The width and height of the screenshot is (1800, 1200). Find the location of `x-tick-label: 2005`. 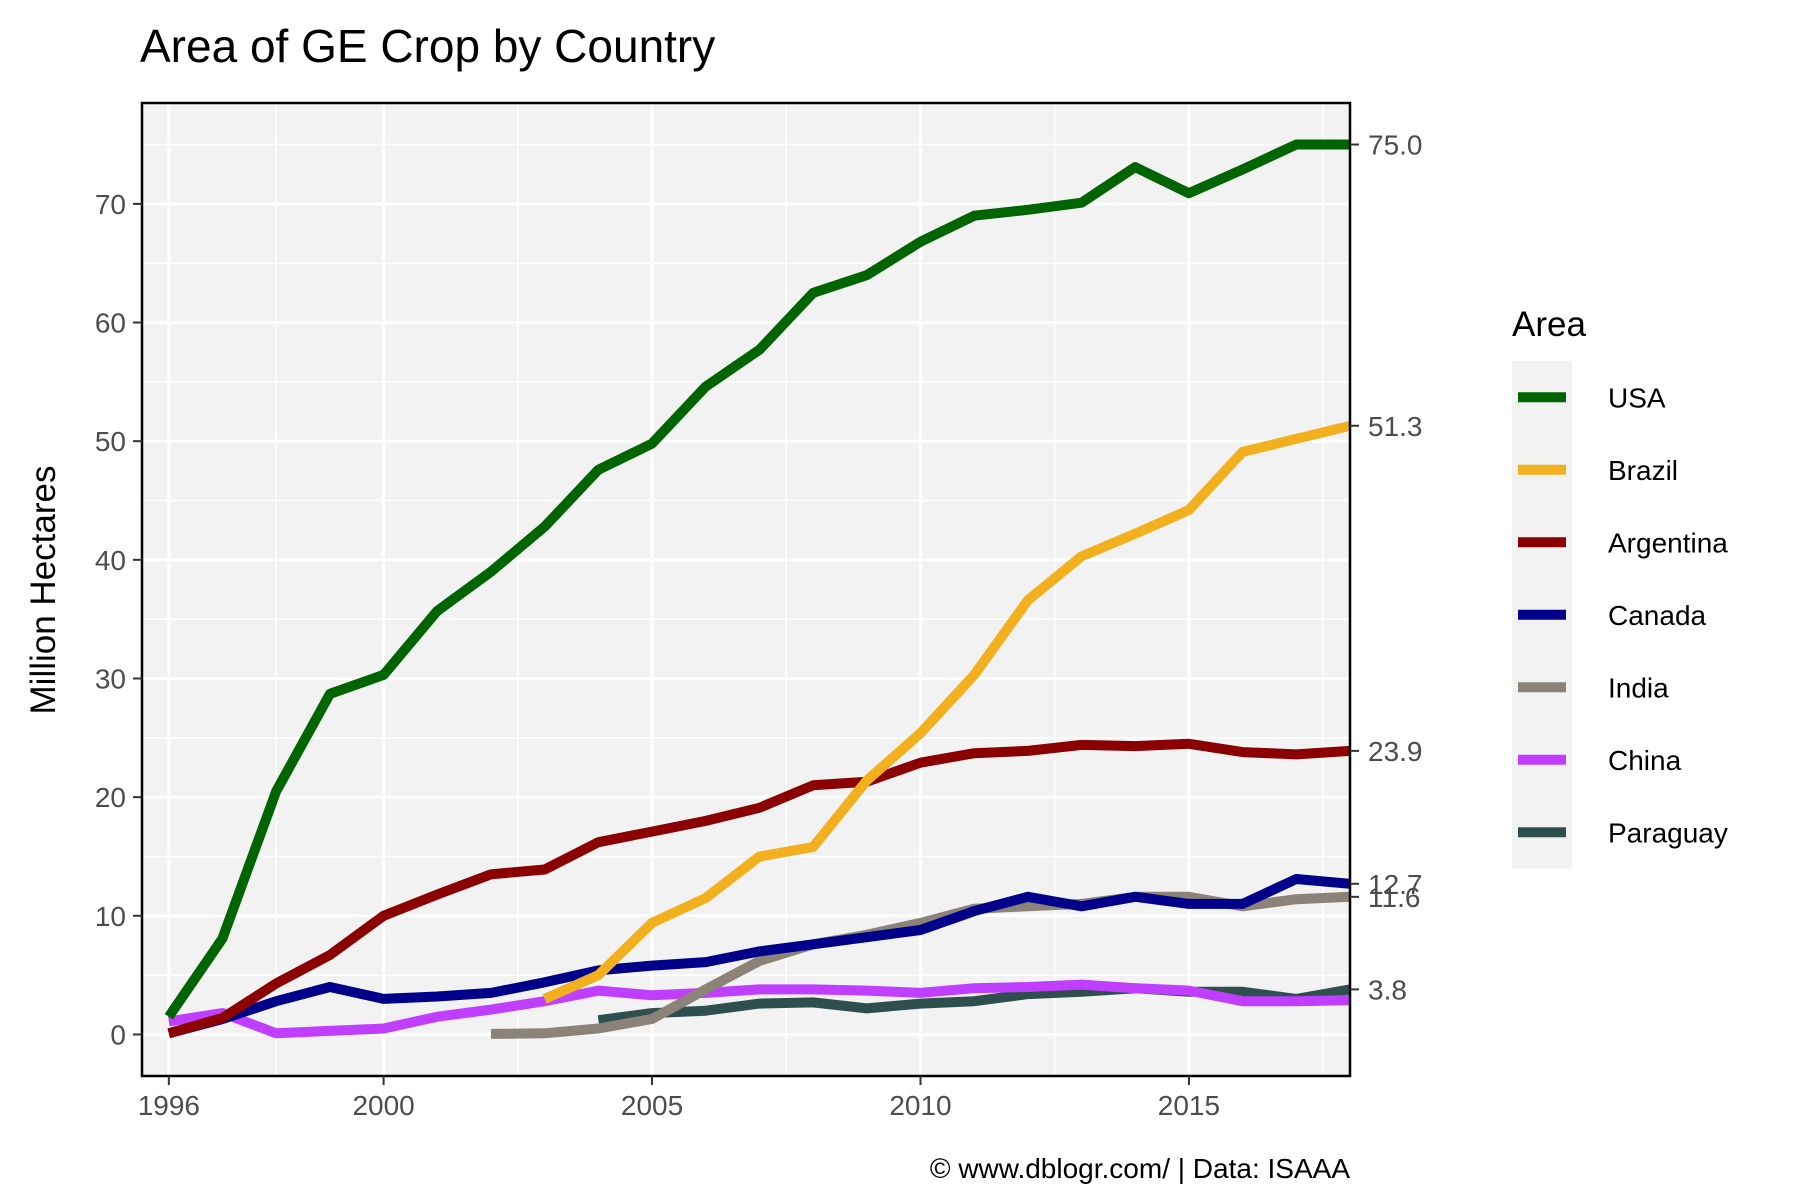

x-tick-label: 2005 is located at coordinates (652, 1105).